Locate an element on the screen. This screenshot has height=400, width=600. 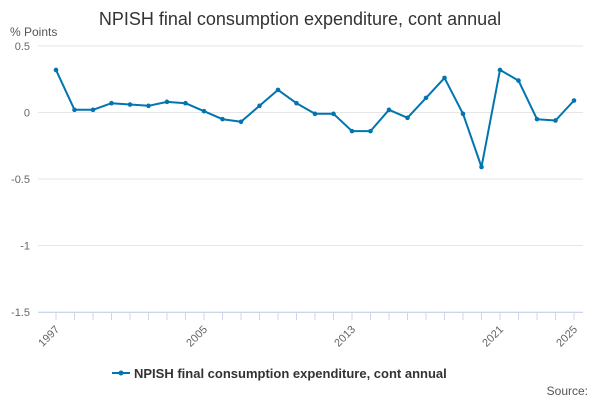
source-credit: Source: is located at coordinates (567, 391).